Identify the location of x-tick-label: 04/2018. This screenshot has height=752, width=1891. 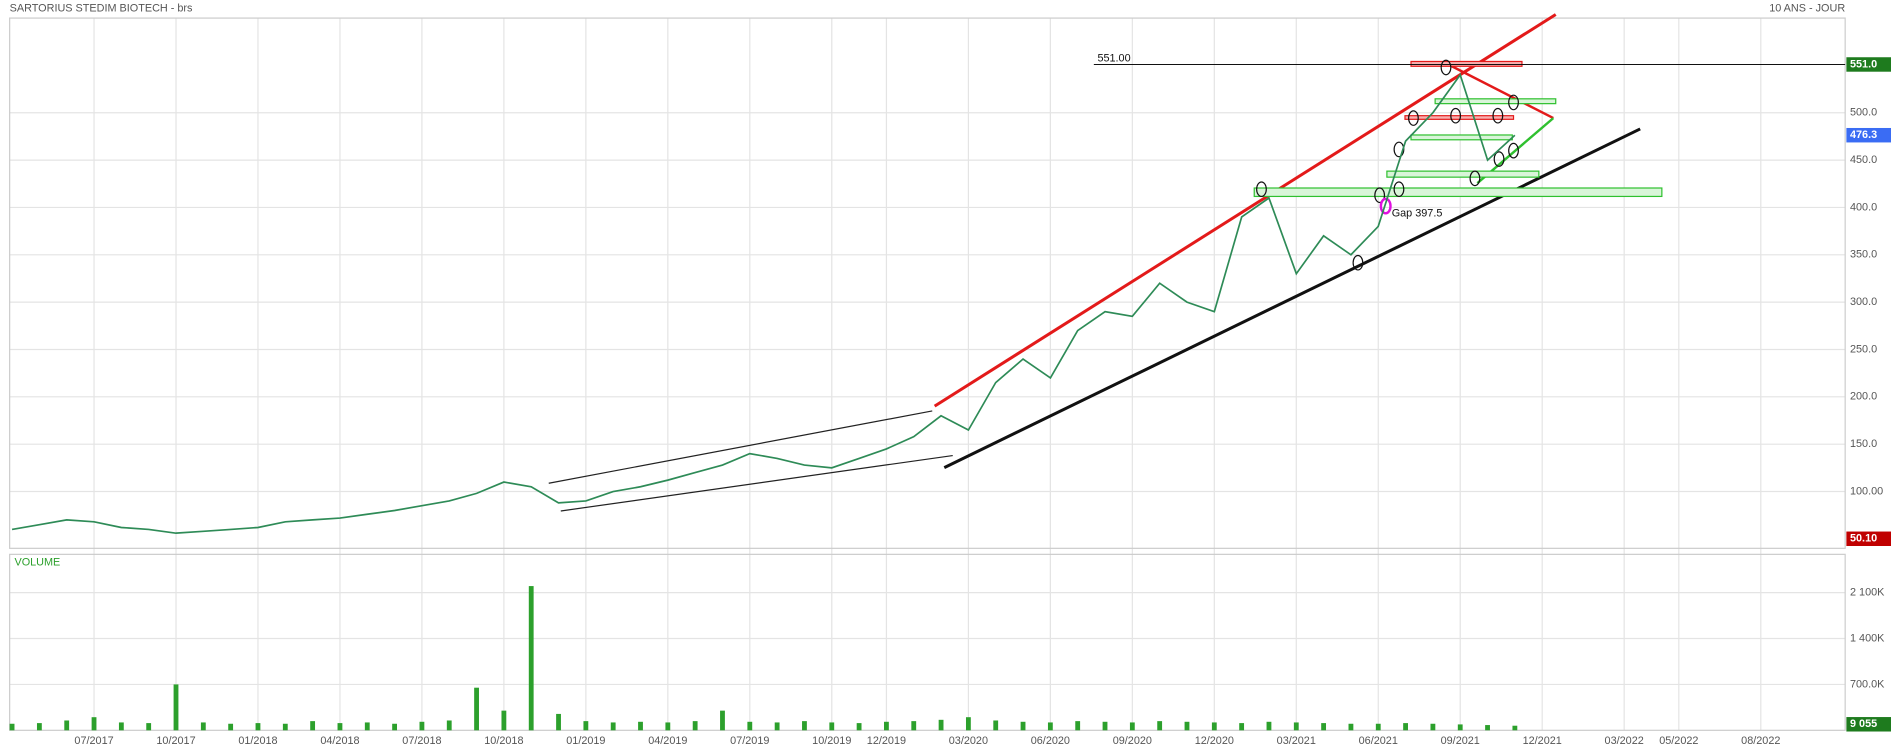
(339, 741).